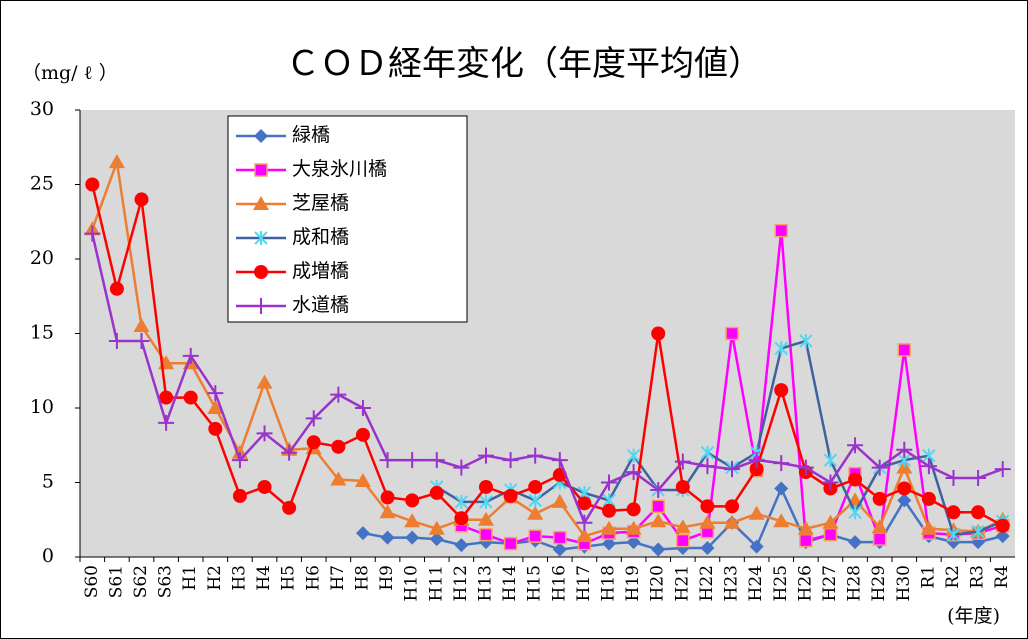  Describe the element at coordinates (609, 583) in the screenshot. I see `x-tick-label: H18` at that location.